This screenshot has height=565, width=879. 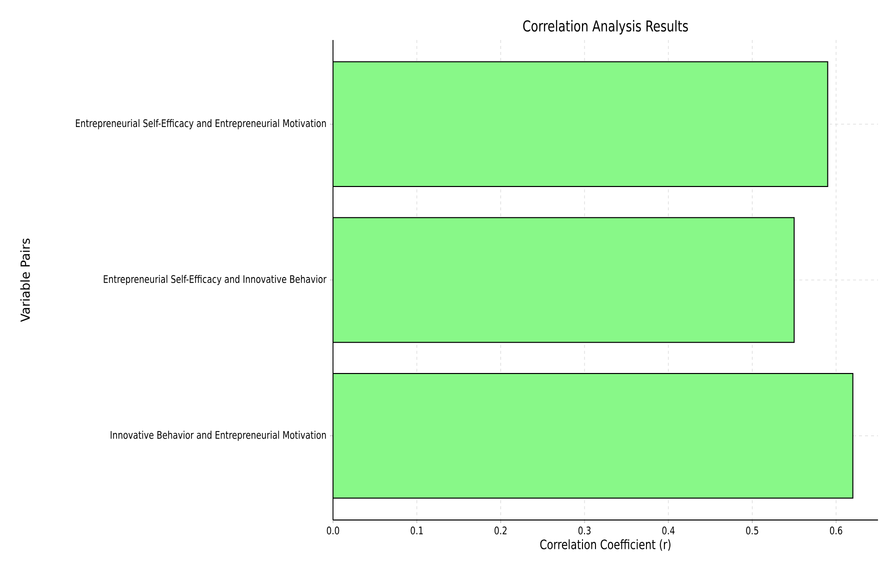 What do you see at coordinates (500, 530) in the screenshot?
I see `x-tick-label: 0.2` at bounding box center [500, 530].